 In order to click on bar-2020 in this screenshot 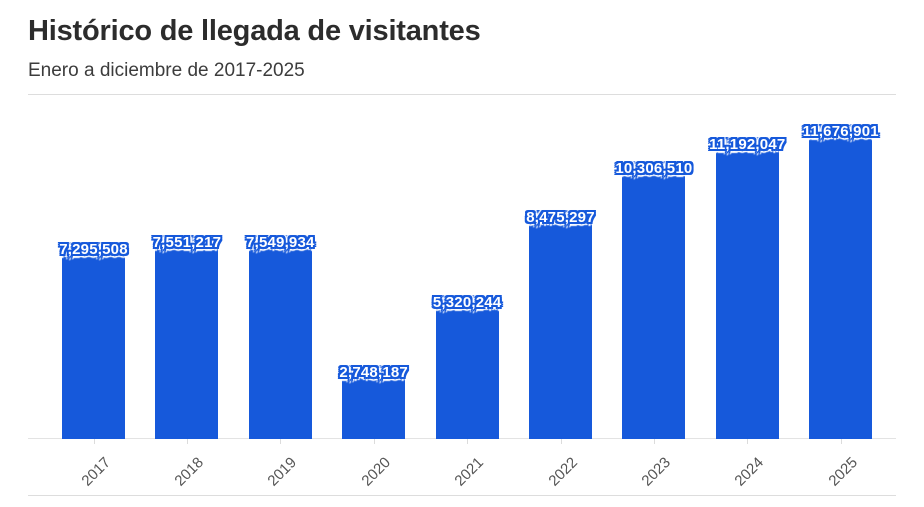, I will do `click(374, 402)`.